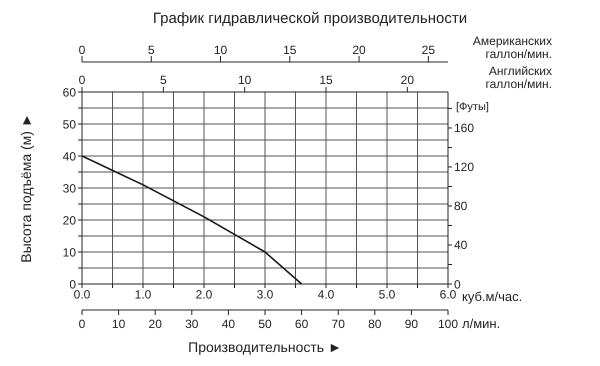  What do you see at coordinates (151, 50) in the screenshot?
I see `x2-tick-label: 5` at bounding box center [151, 50].